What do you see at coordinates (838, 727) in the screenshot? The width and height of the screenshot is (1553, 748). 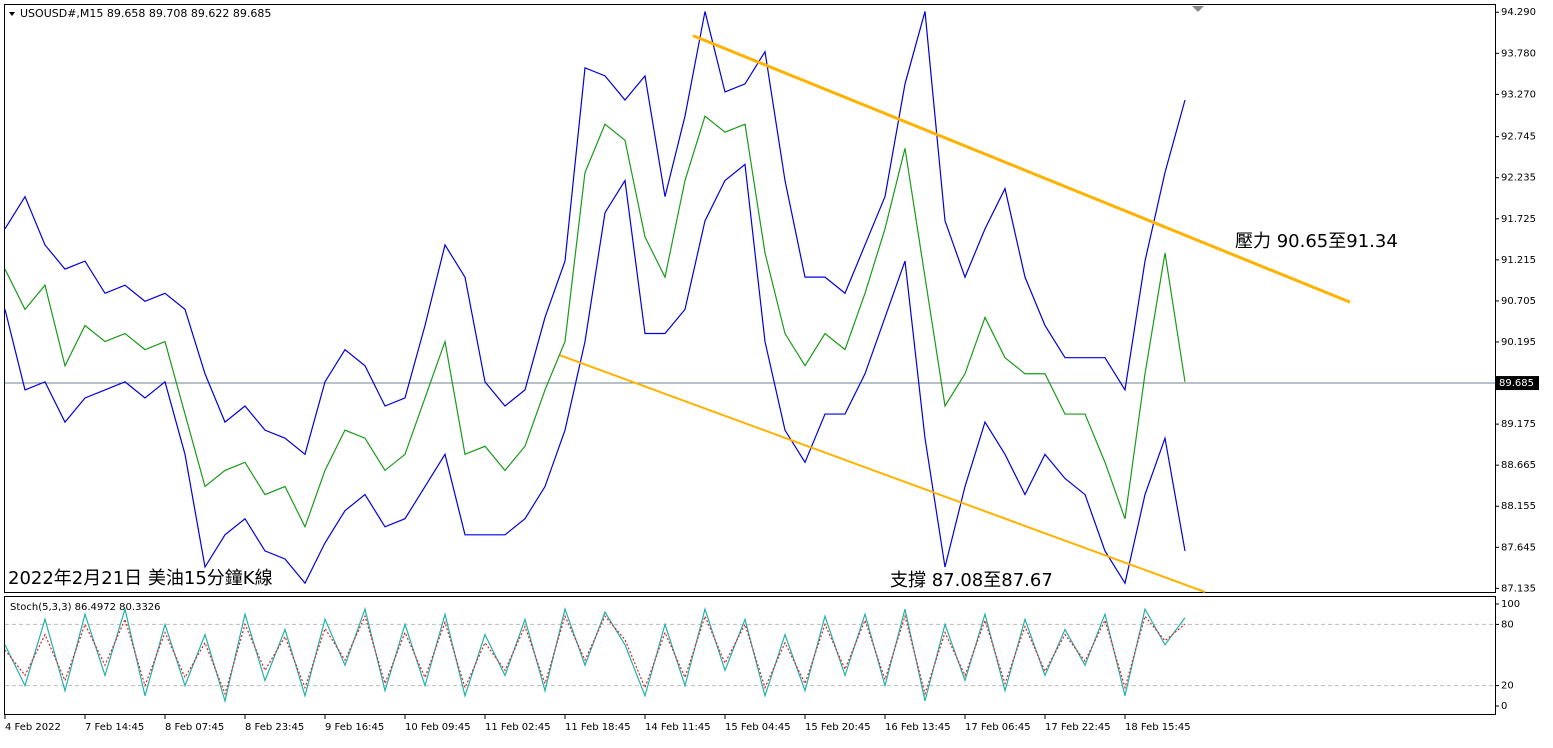 I see `x-tick-label: 15 Feb 20:45` at bounding box center [838, 727].